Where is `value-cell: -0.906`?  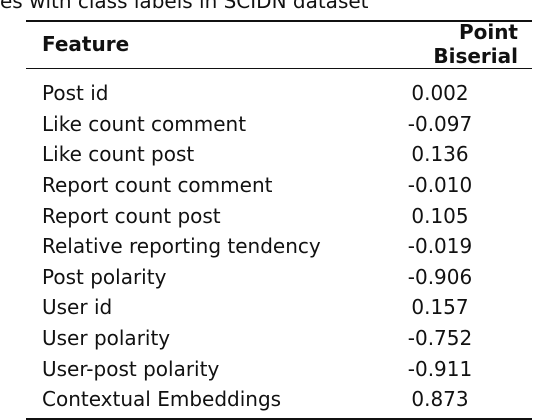 value-cell: -0.906 is located at coordinates (440, 276).